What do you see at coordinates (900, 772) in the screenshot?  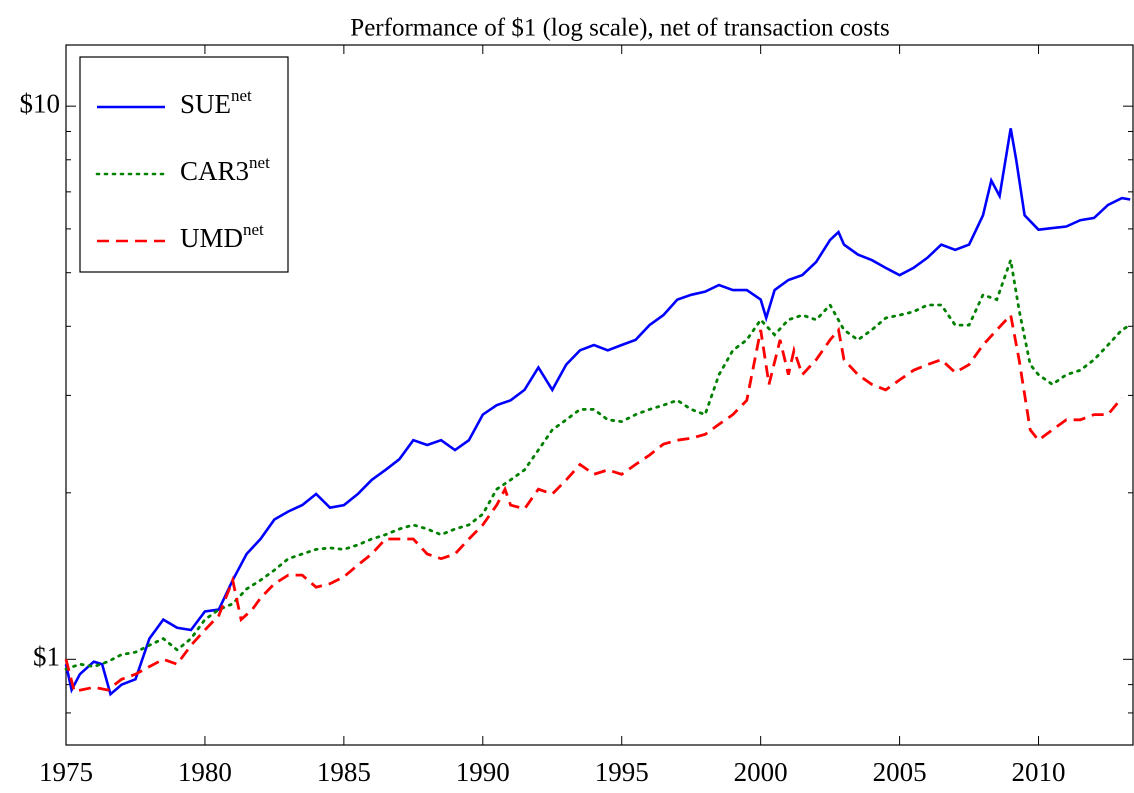 I see `x-tick-label: 2005` at bounding box center [900, 772].